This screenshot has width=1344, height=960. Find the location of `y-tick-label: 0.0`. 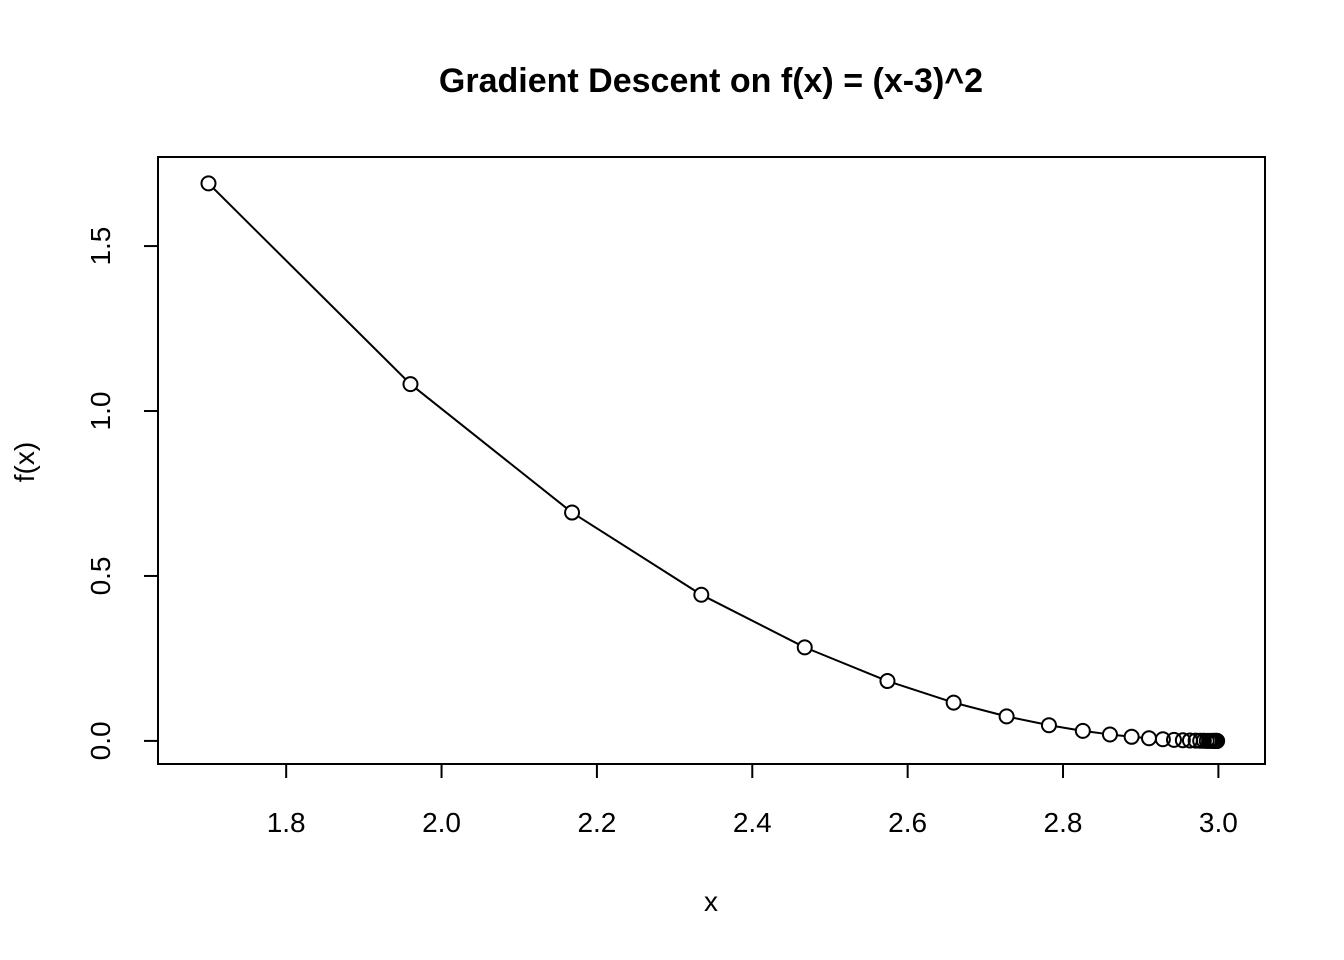

y-tick-label: 0.0 is located at coordinates (100, 740).